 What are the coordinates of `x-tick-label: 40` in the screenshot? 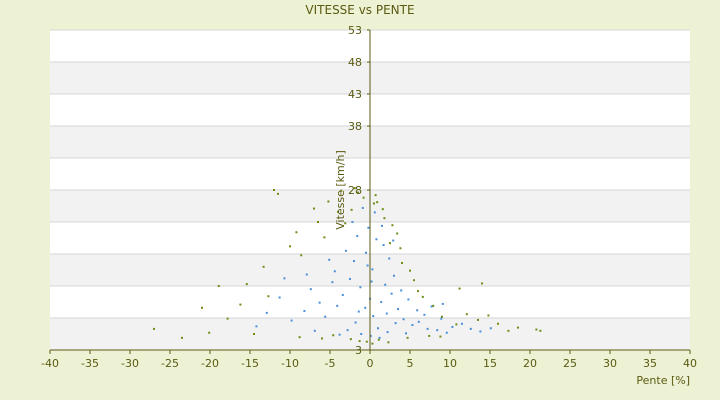 It's located at (690, 363).